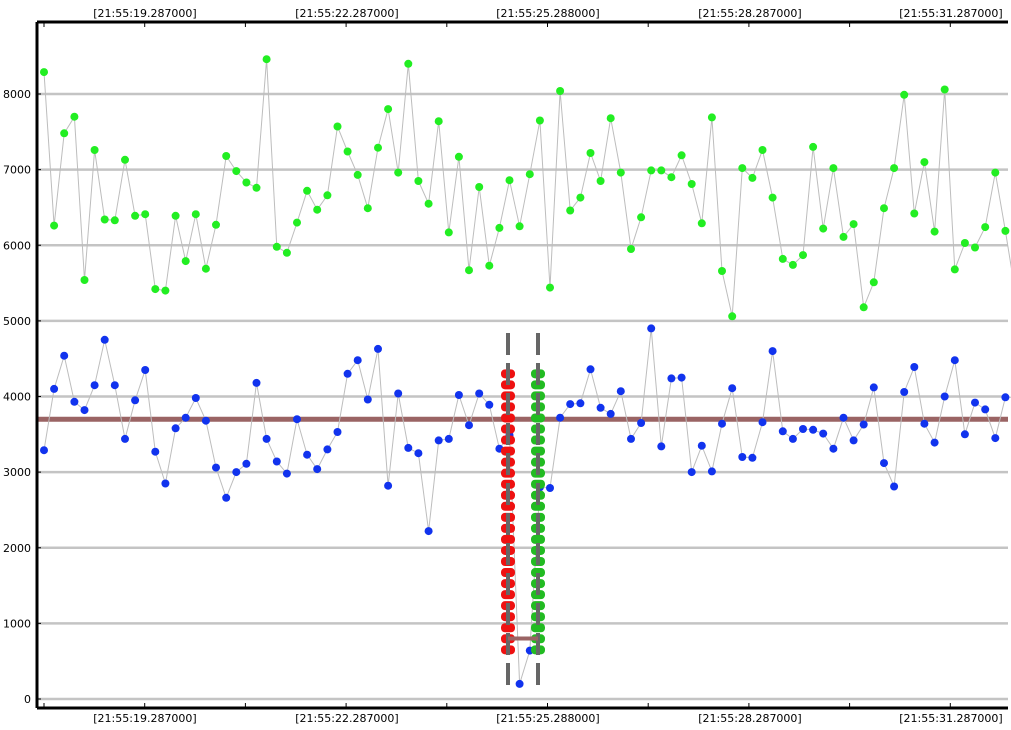  Describe the element at coordinates (950, 718) in the screenshot. I see `x-tick-label-bottom-4: [21:55:31.287000]` at that location.